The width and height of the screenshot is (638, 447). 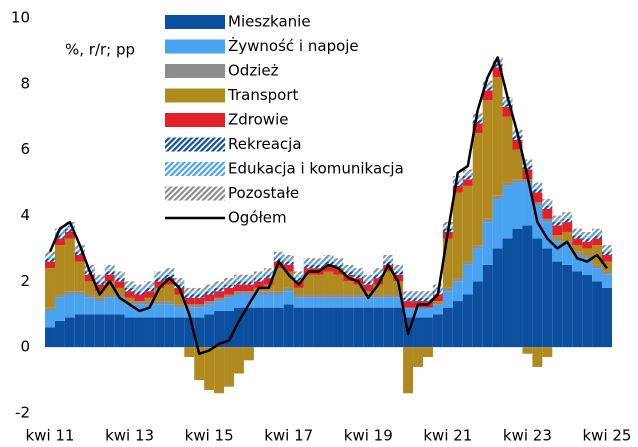 I want to click on x-tick-label: kwi 19, so click(x=368, y=436).